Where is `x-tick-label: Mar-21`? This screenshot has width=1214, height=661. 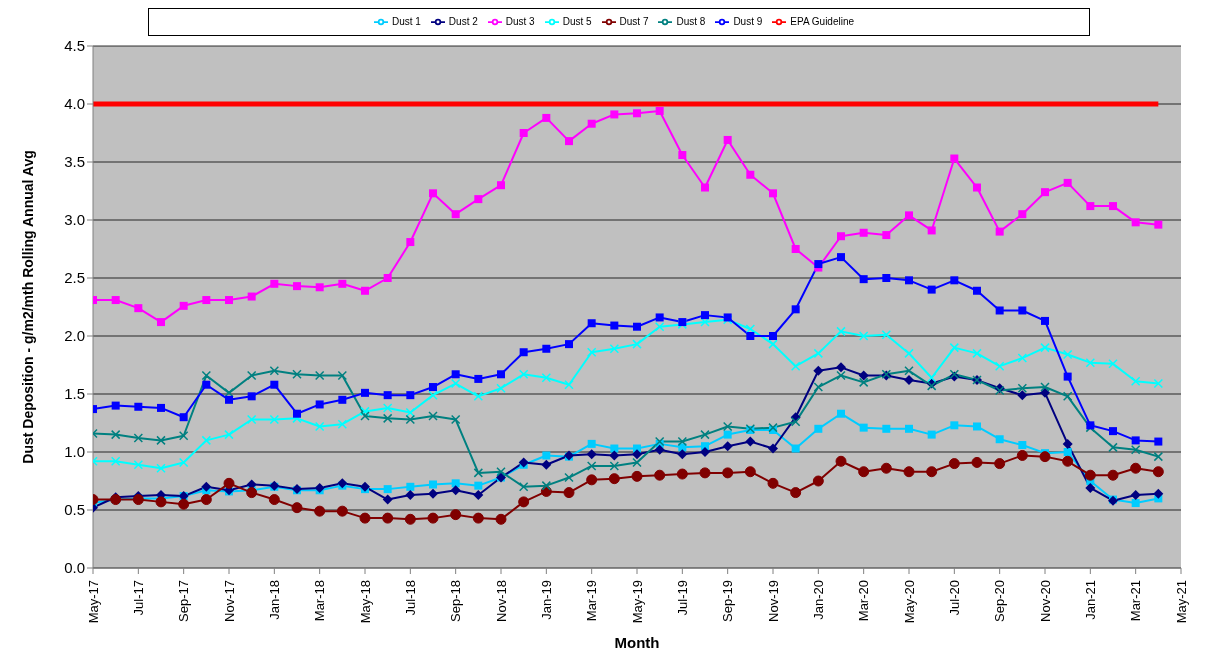 x-tick-label: Mar-21 is located at coordinates (1136, 601).